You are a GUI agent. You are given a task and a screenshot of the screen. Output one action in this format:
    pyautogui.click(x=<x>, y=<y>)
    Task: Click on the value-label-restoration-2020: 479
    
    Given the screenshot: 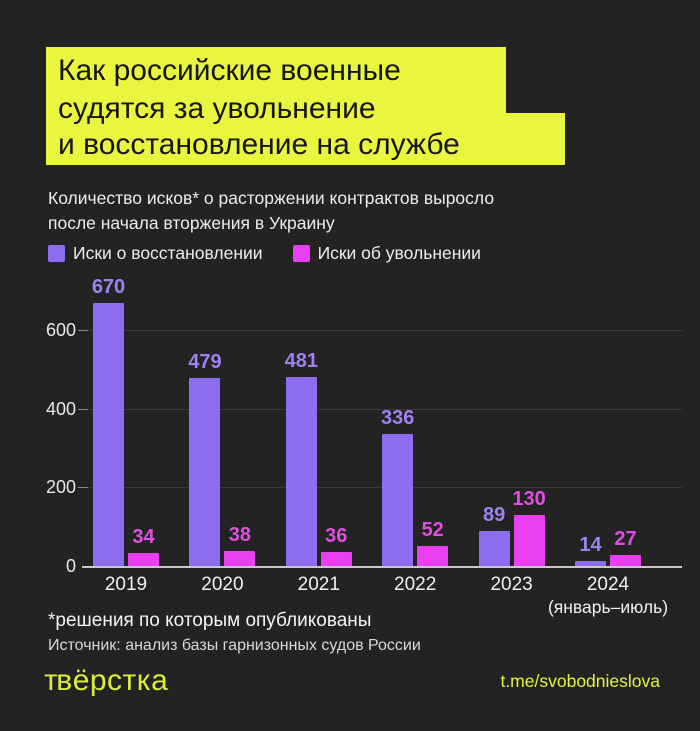 What is the action you would take?
    pyautogui.click(x=205, y=361)
    